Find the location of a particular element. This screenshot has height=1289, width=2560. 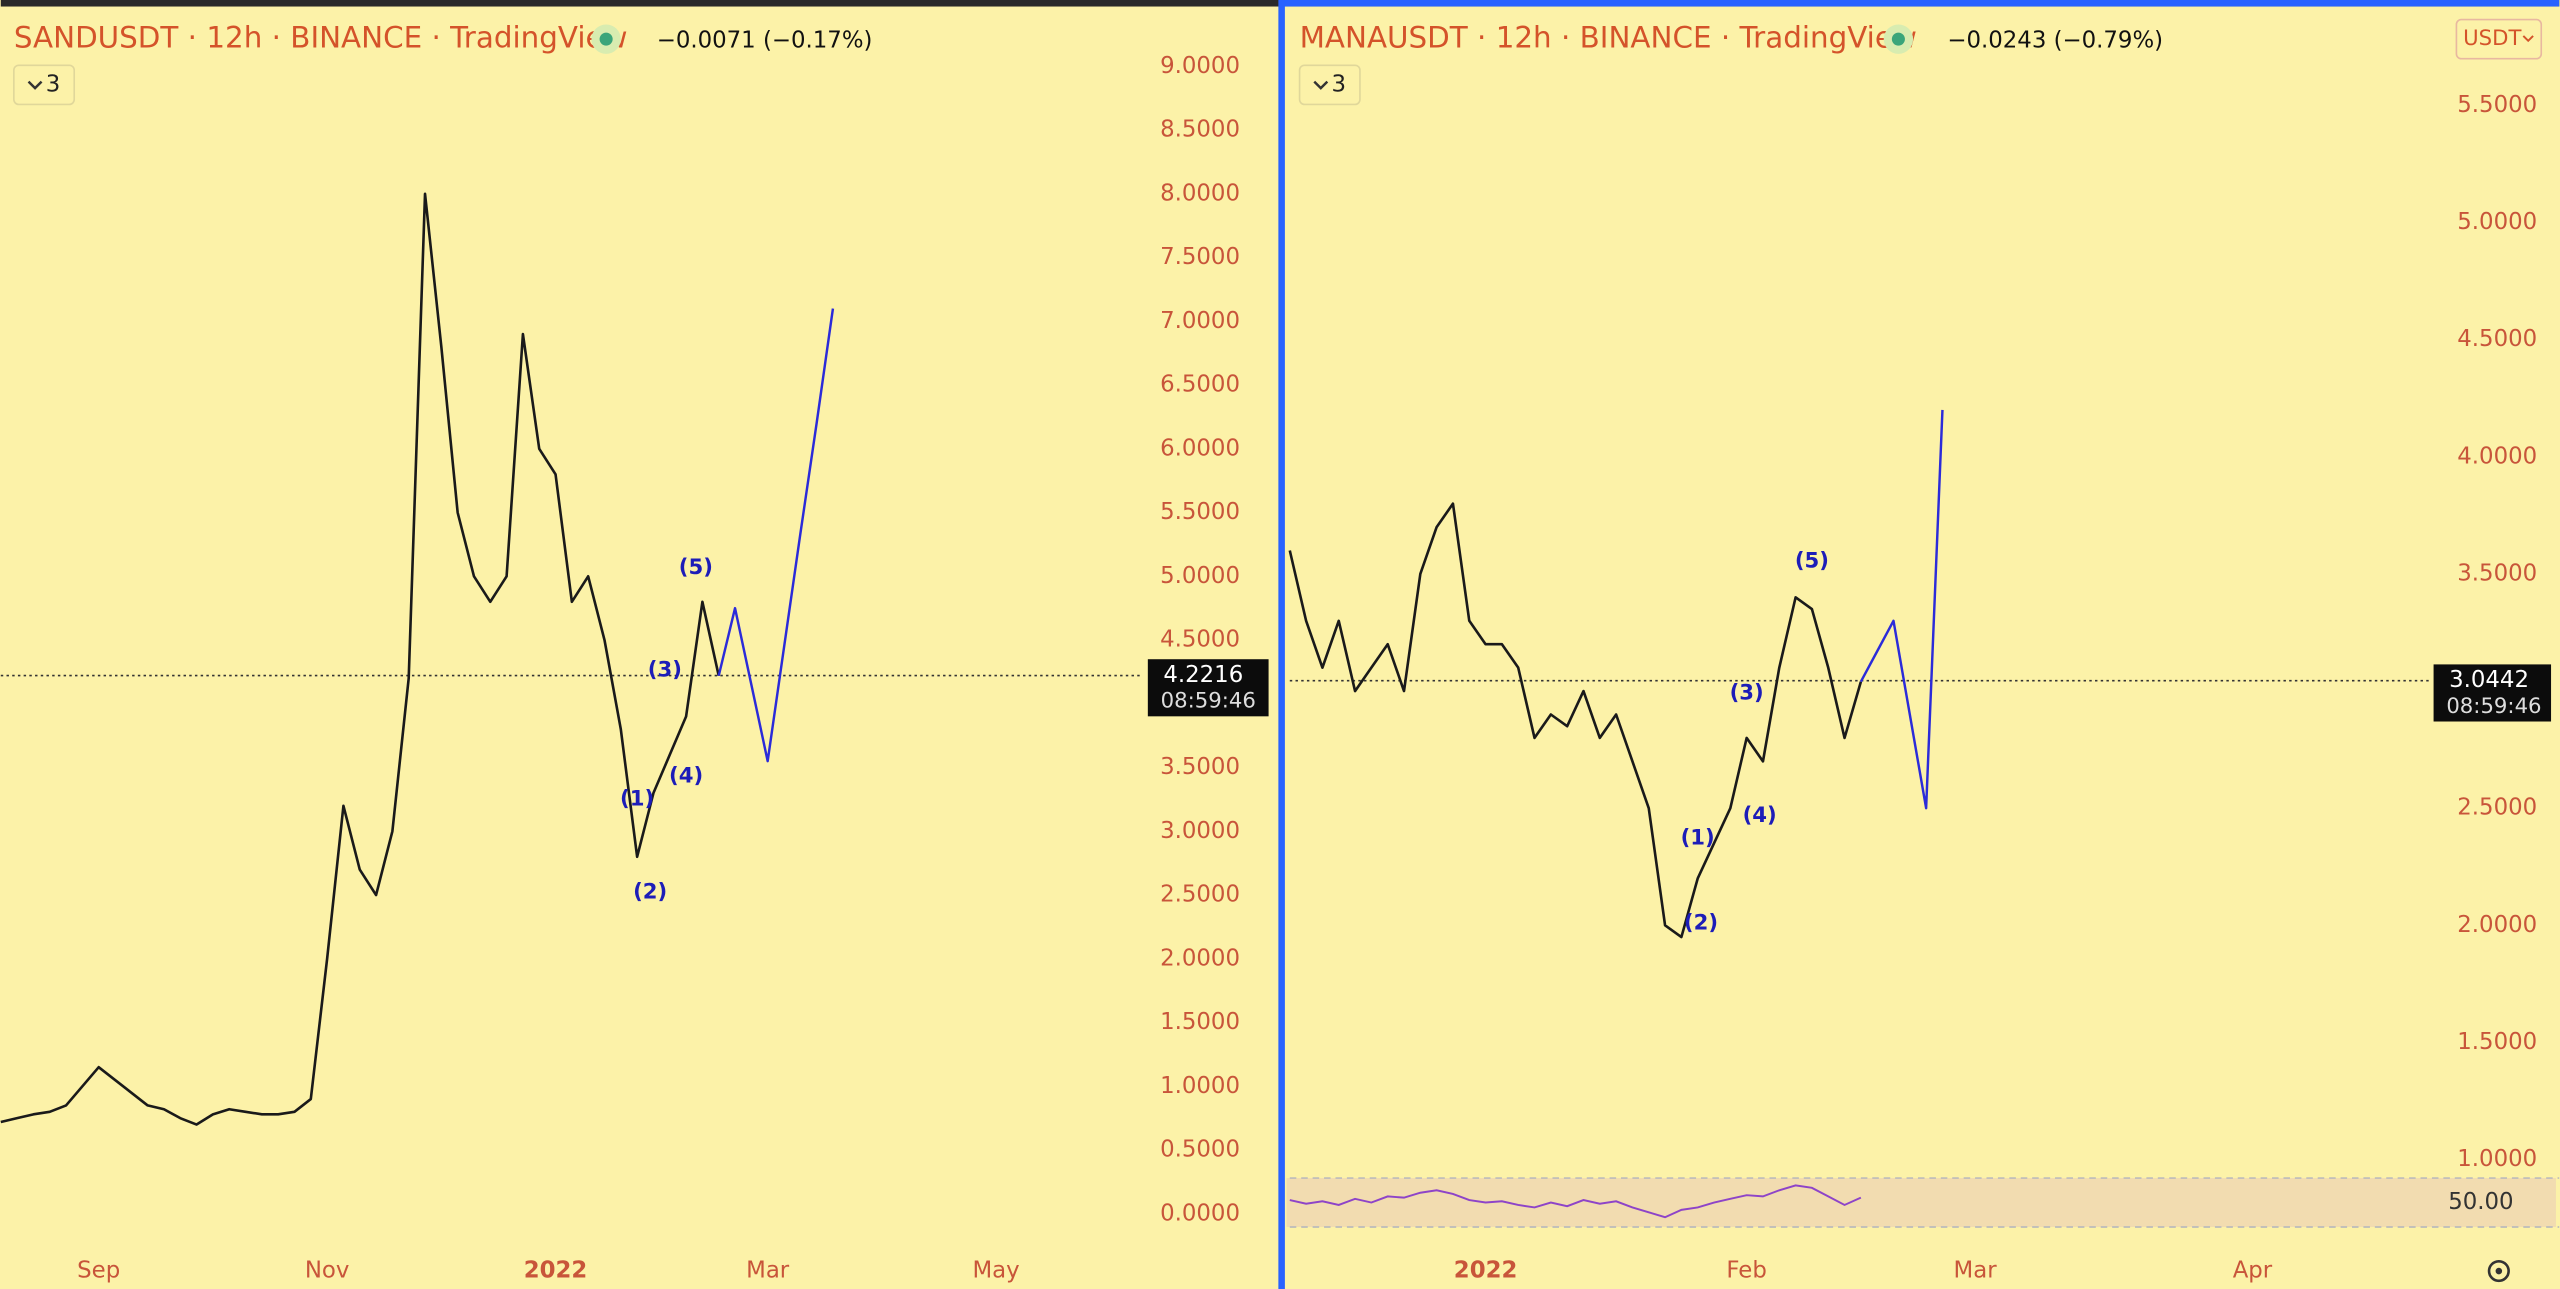

y-tick-label: 6.5000 is located at coordinates (1200, 385).